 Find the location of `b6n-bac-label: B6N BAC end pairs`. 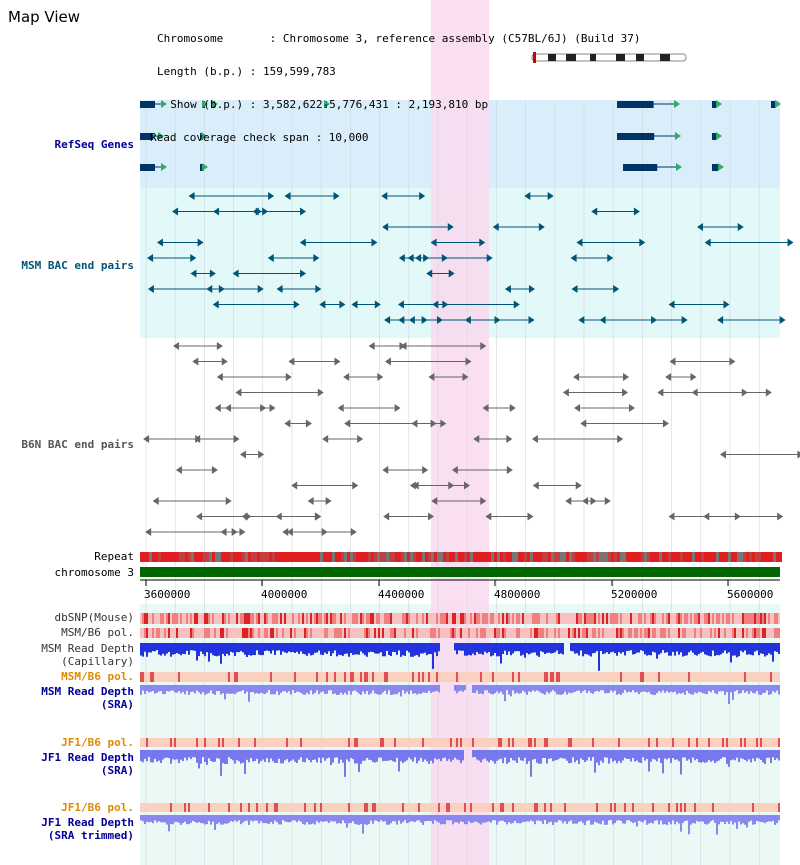

b6n-bac-label: B6N BAC end pairs is located at coordinates (77, 444).